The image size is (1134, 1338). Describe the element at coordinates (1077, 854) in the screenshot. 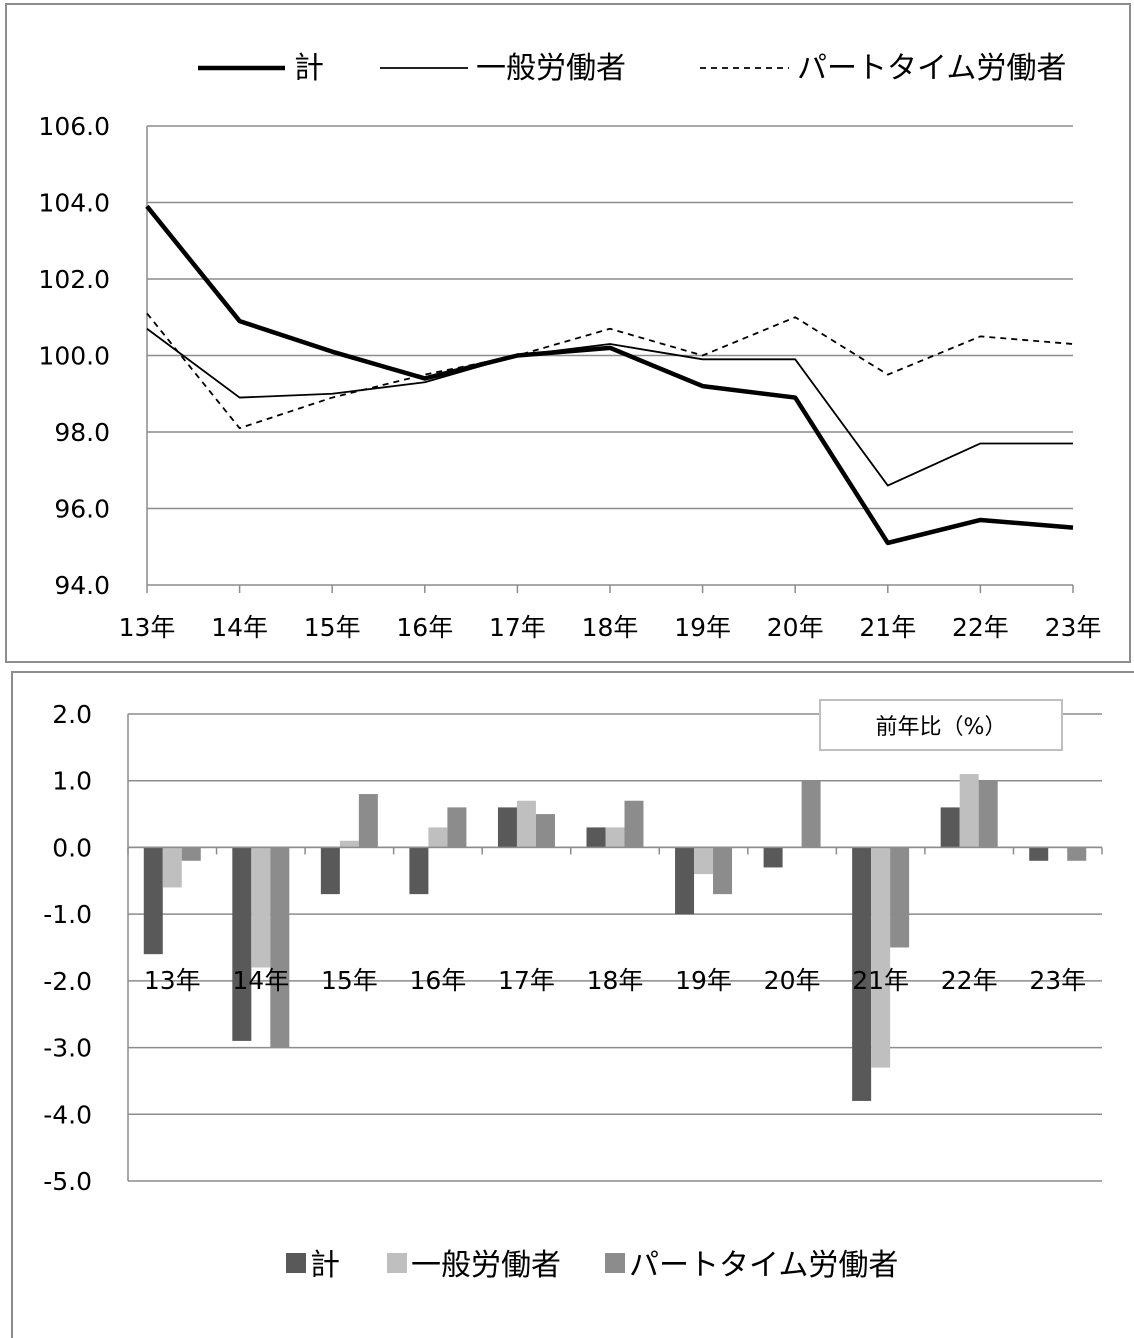

I see `bar-s2-23年` at that location.